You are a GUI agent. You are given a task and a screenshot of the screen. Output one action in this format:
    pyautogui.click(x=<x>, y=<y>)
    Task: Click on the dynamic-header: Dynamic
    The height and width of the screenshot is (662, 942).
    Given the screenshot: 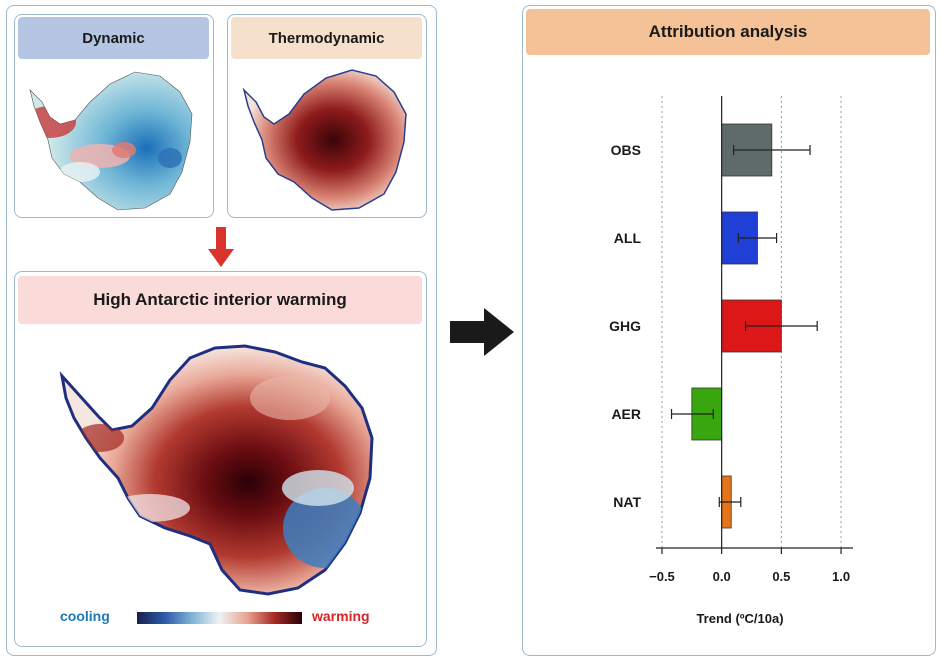 What is the action you would take?
    pyautogui.click(x=113, y=38)
    